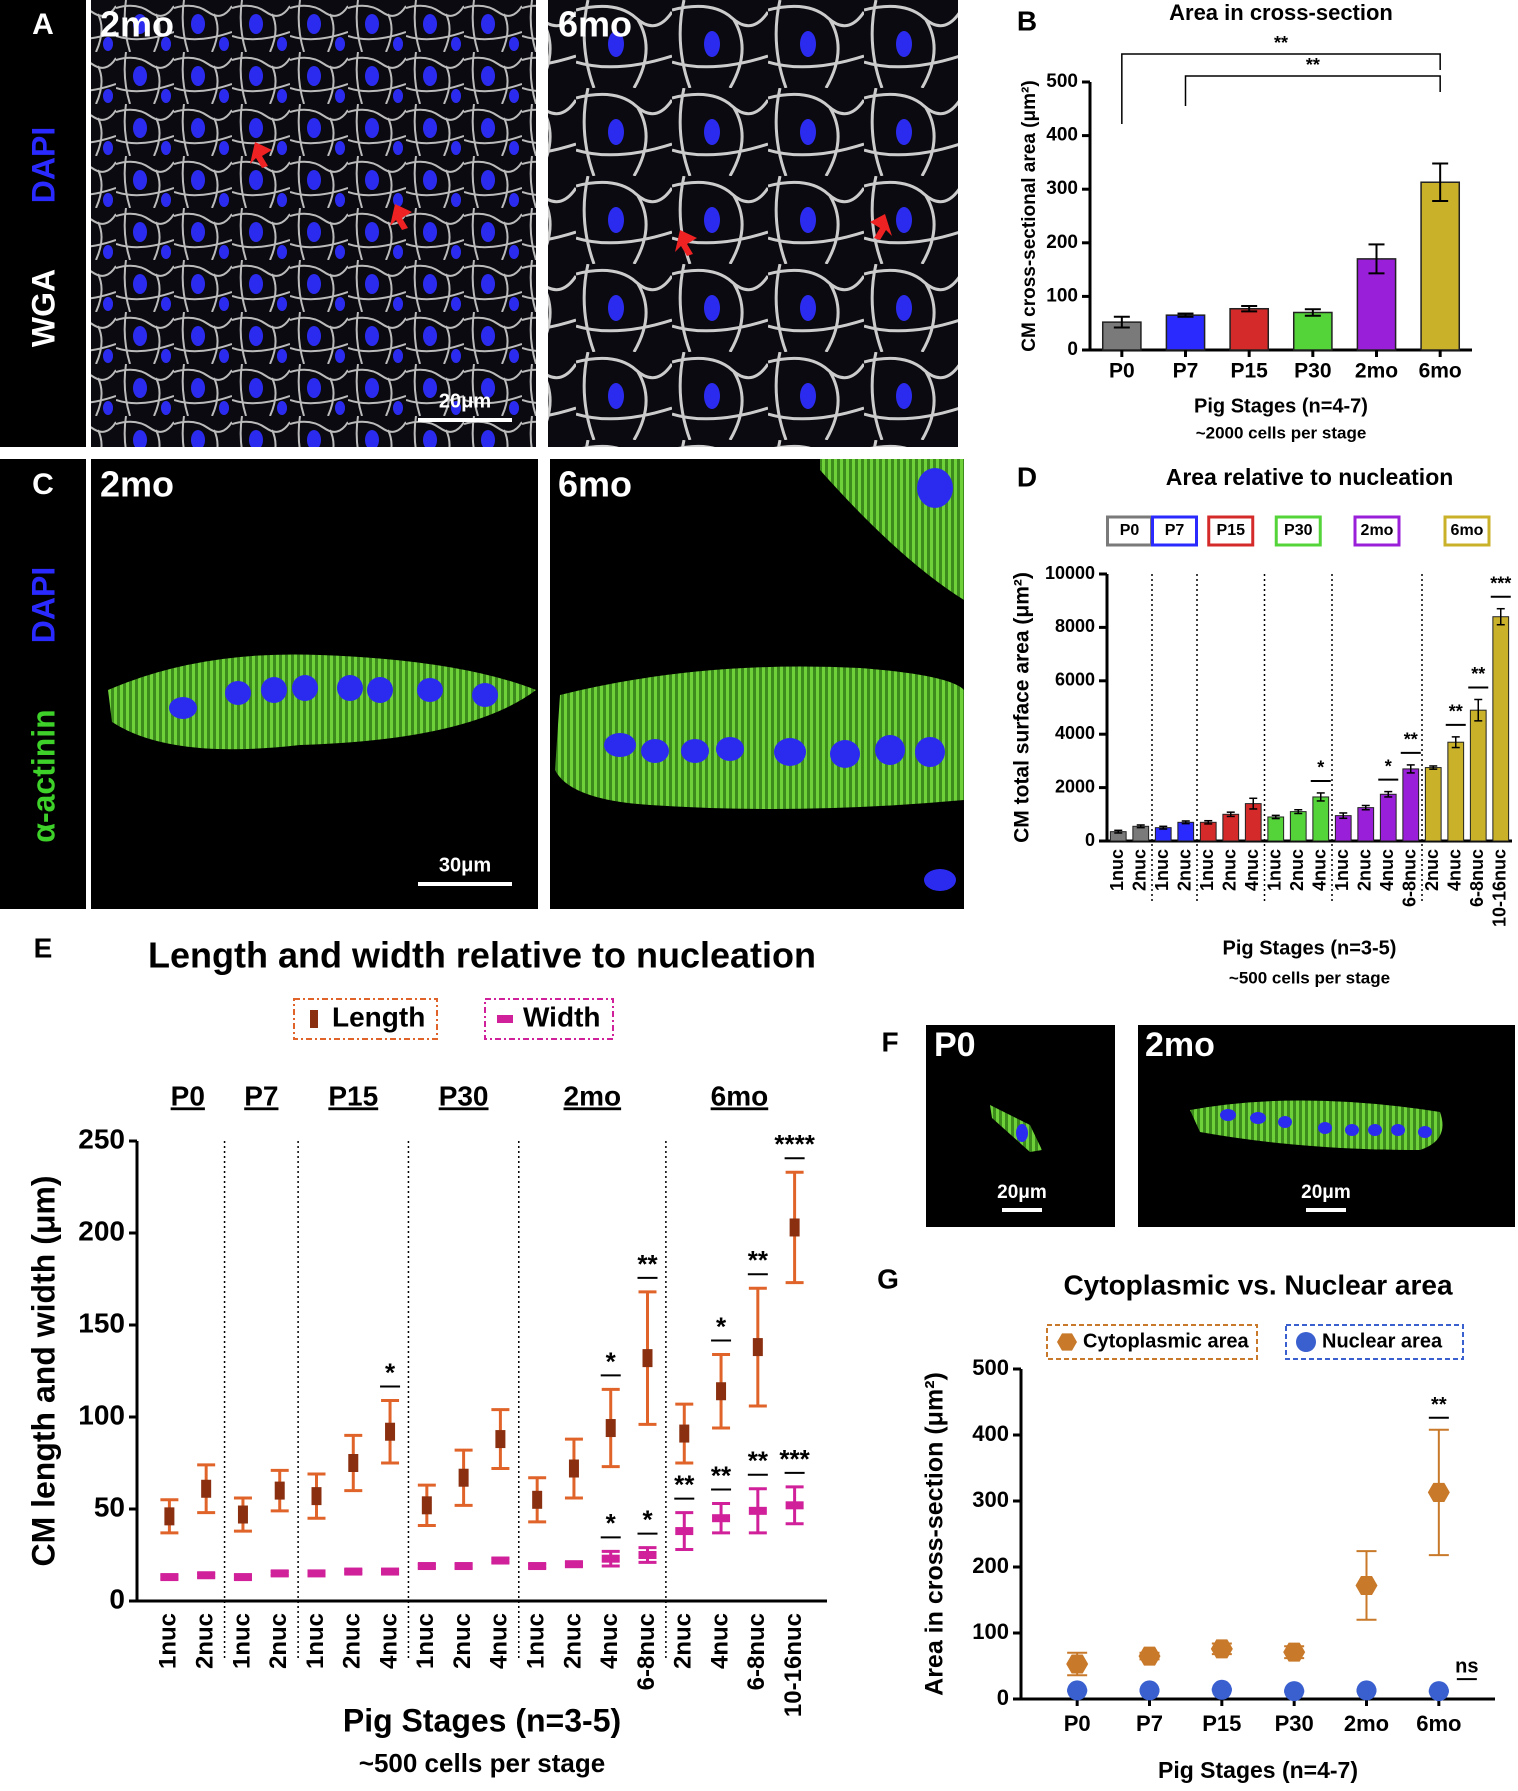 This screenshot has height=1791, width=1518. Describe the element at coordinates (43, 605) in the screenshot. I see `stain-label: DAPI` at that location.